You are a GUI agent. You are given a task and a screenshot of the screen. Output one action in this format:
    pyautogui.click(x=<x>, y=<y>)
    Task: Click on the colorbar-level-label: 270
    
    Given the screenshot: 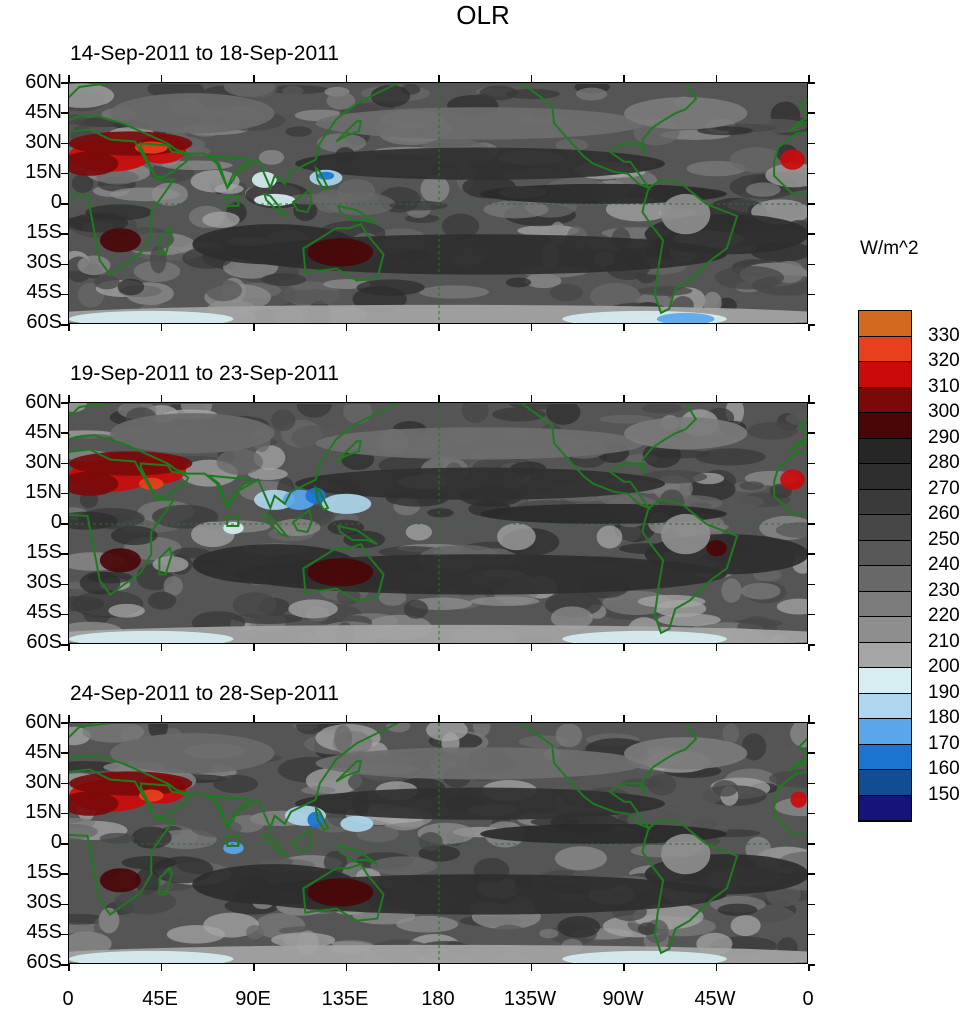 What is the action you would take?
    pyautogui.click(x=944, y=488)
    